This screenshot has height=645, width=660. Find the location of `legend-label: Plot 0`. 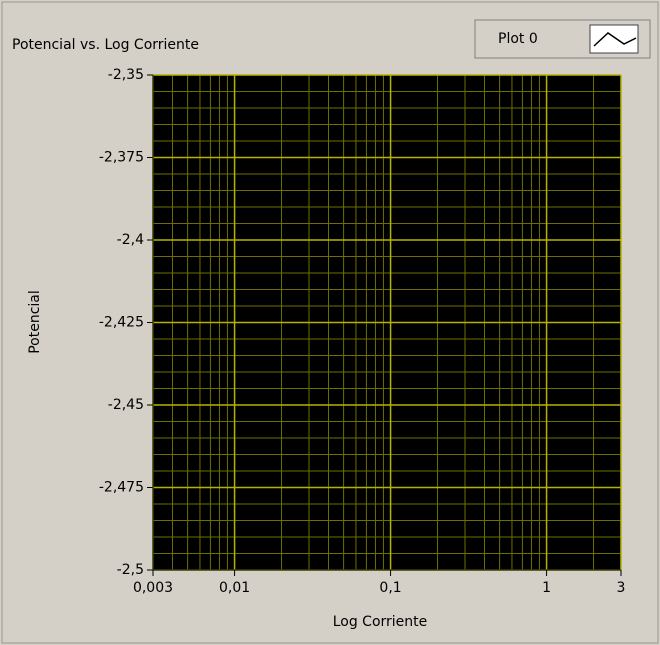

legend-label: Plot 0 is located at coordinates (518, 39).